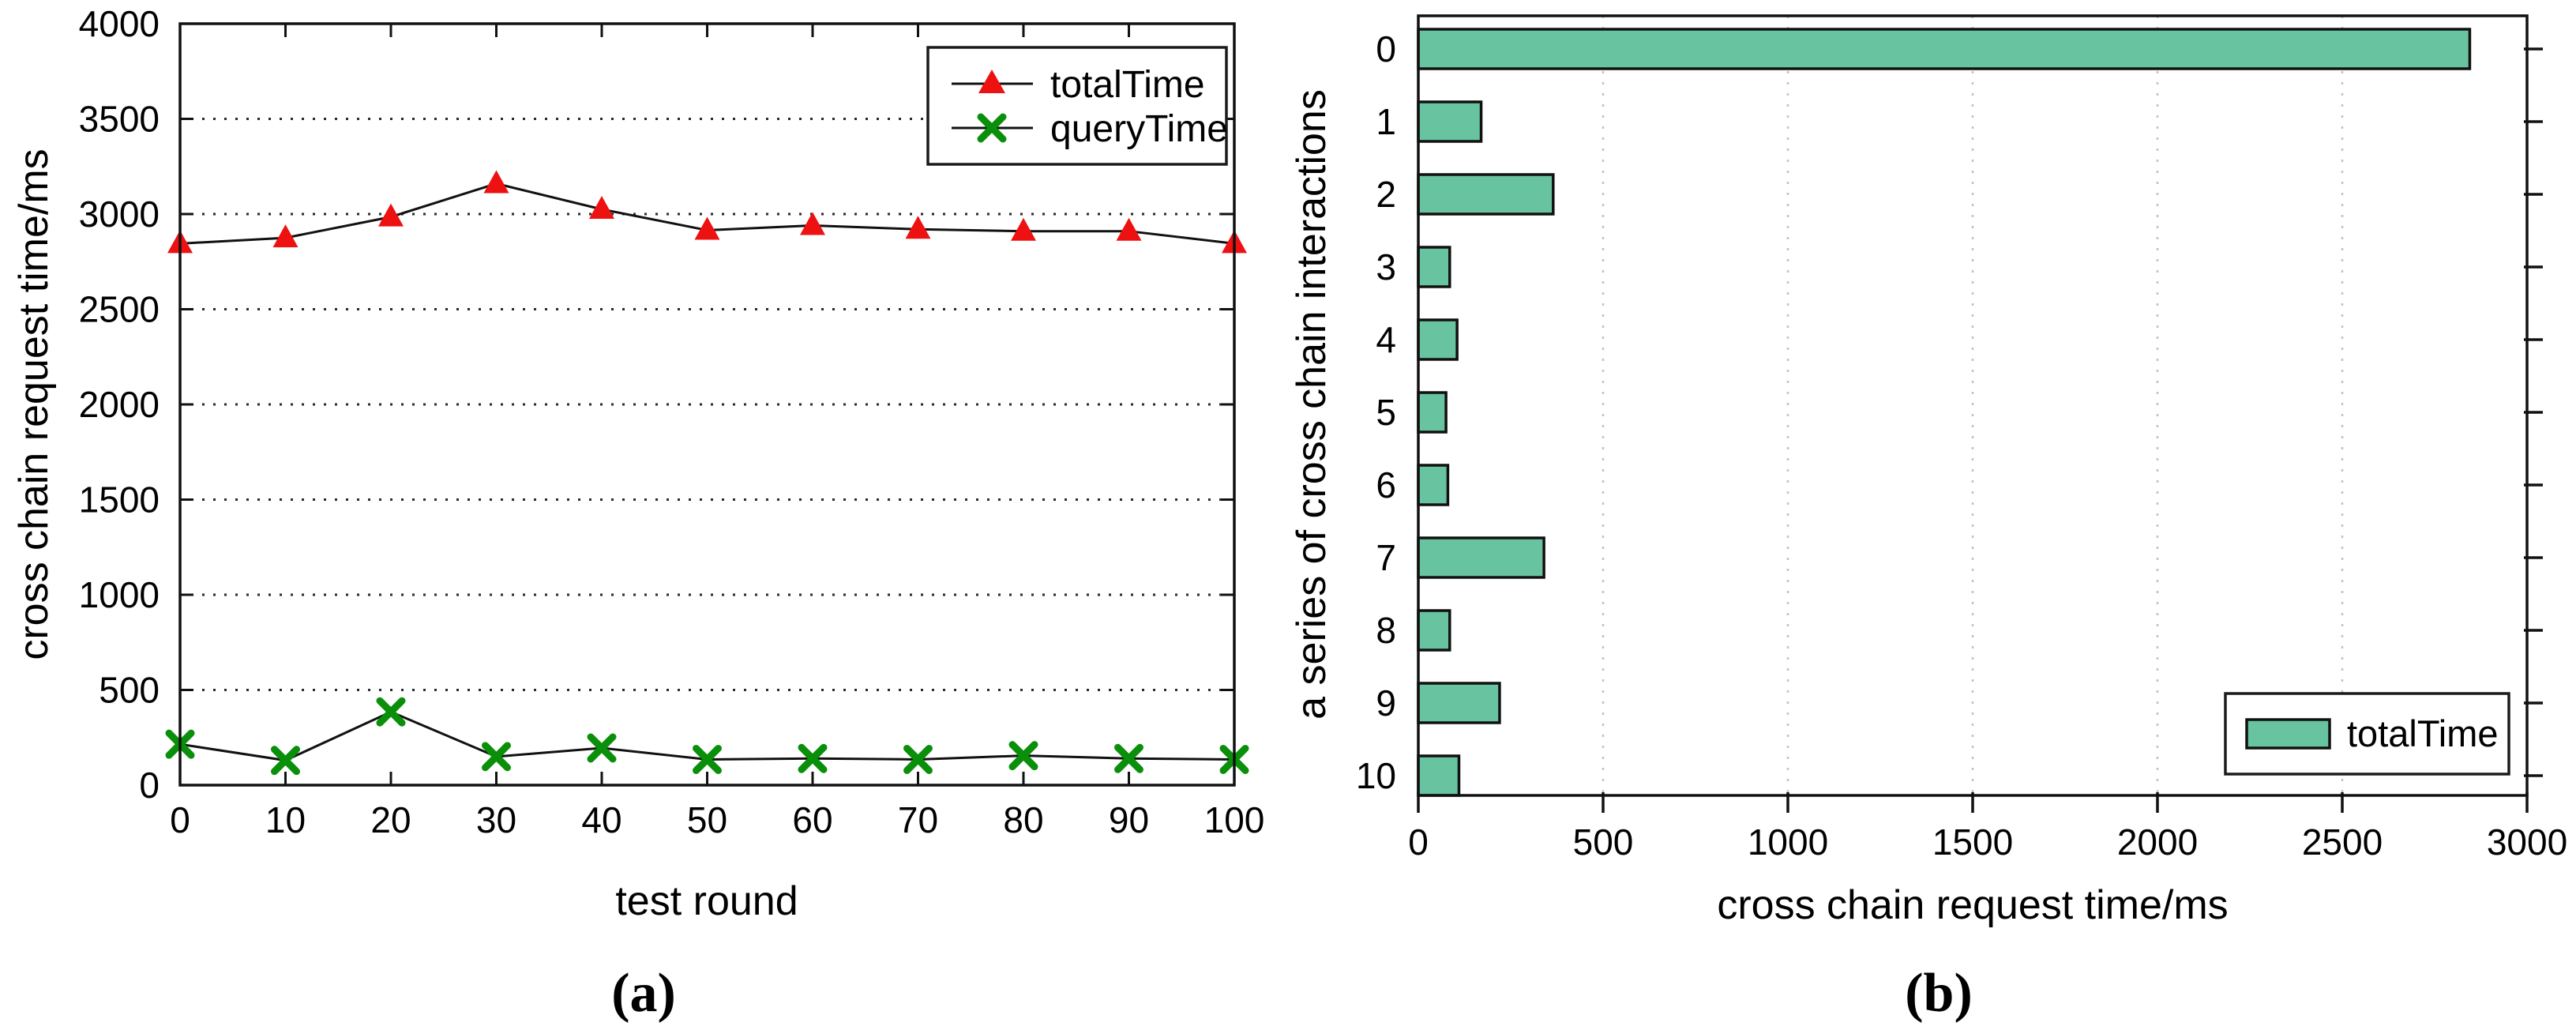  Describe the element at coordinates (1386, 557) in the screenshot. I see `category-label: 7` at that location.